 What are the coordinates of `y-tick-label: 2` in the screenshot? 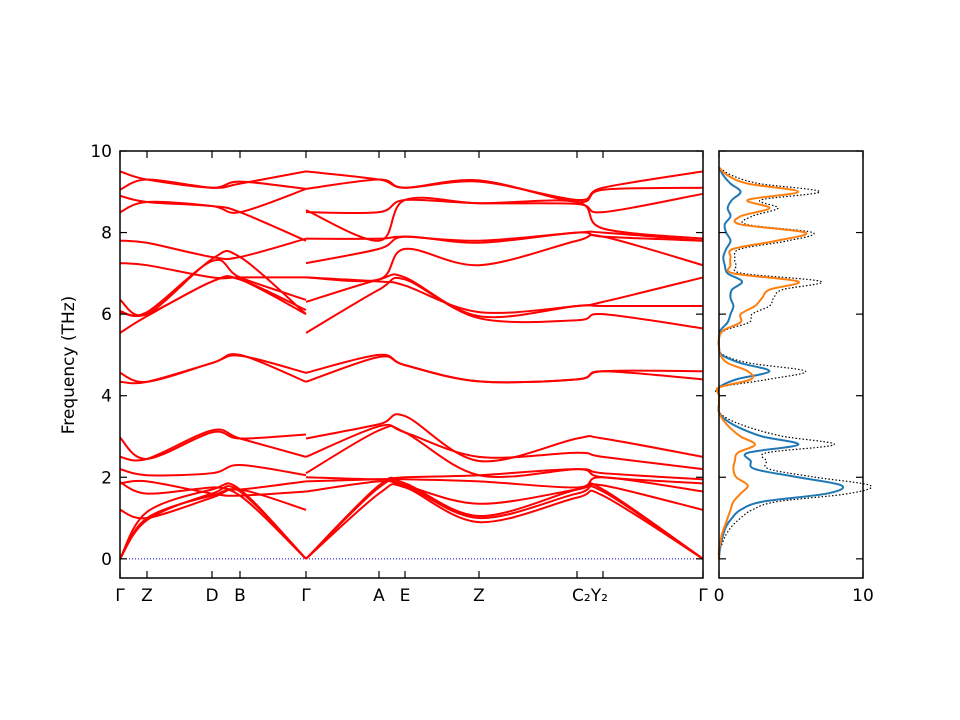 It's located at (106, 478).